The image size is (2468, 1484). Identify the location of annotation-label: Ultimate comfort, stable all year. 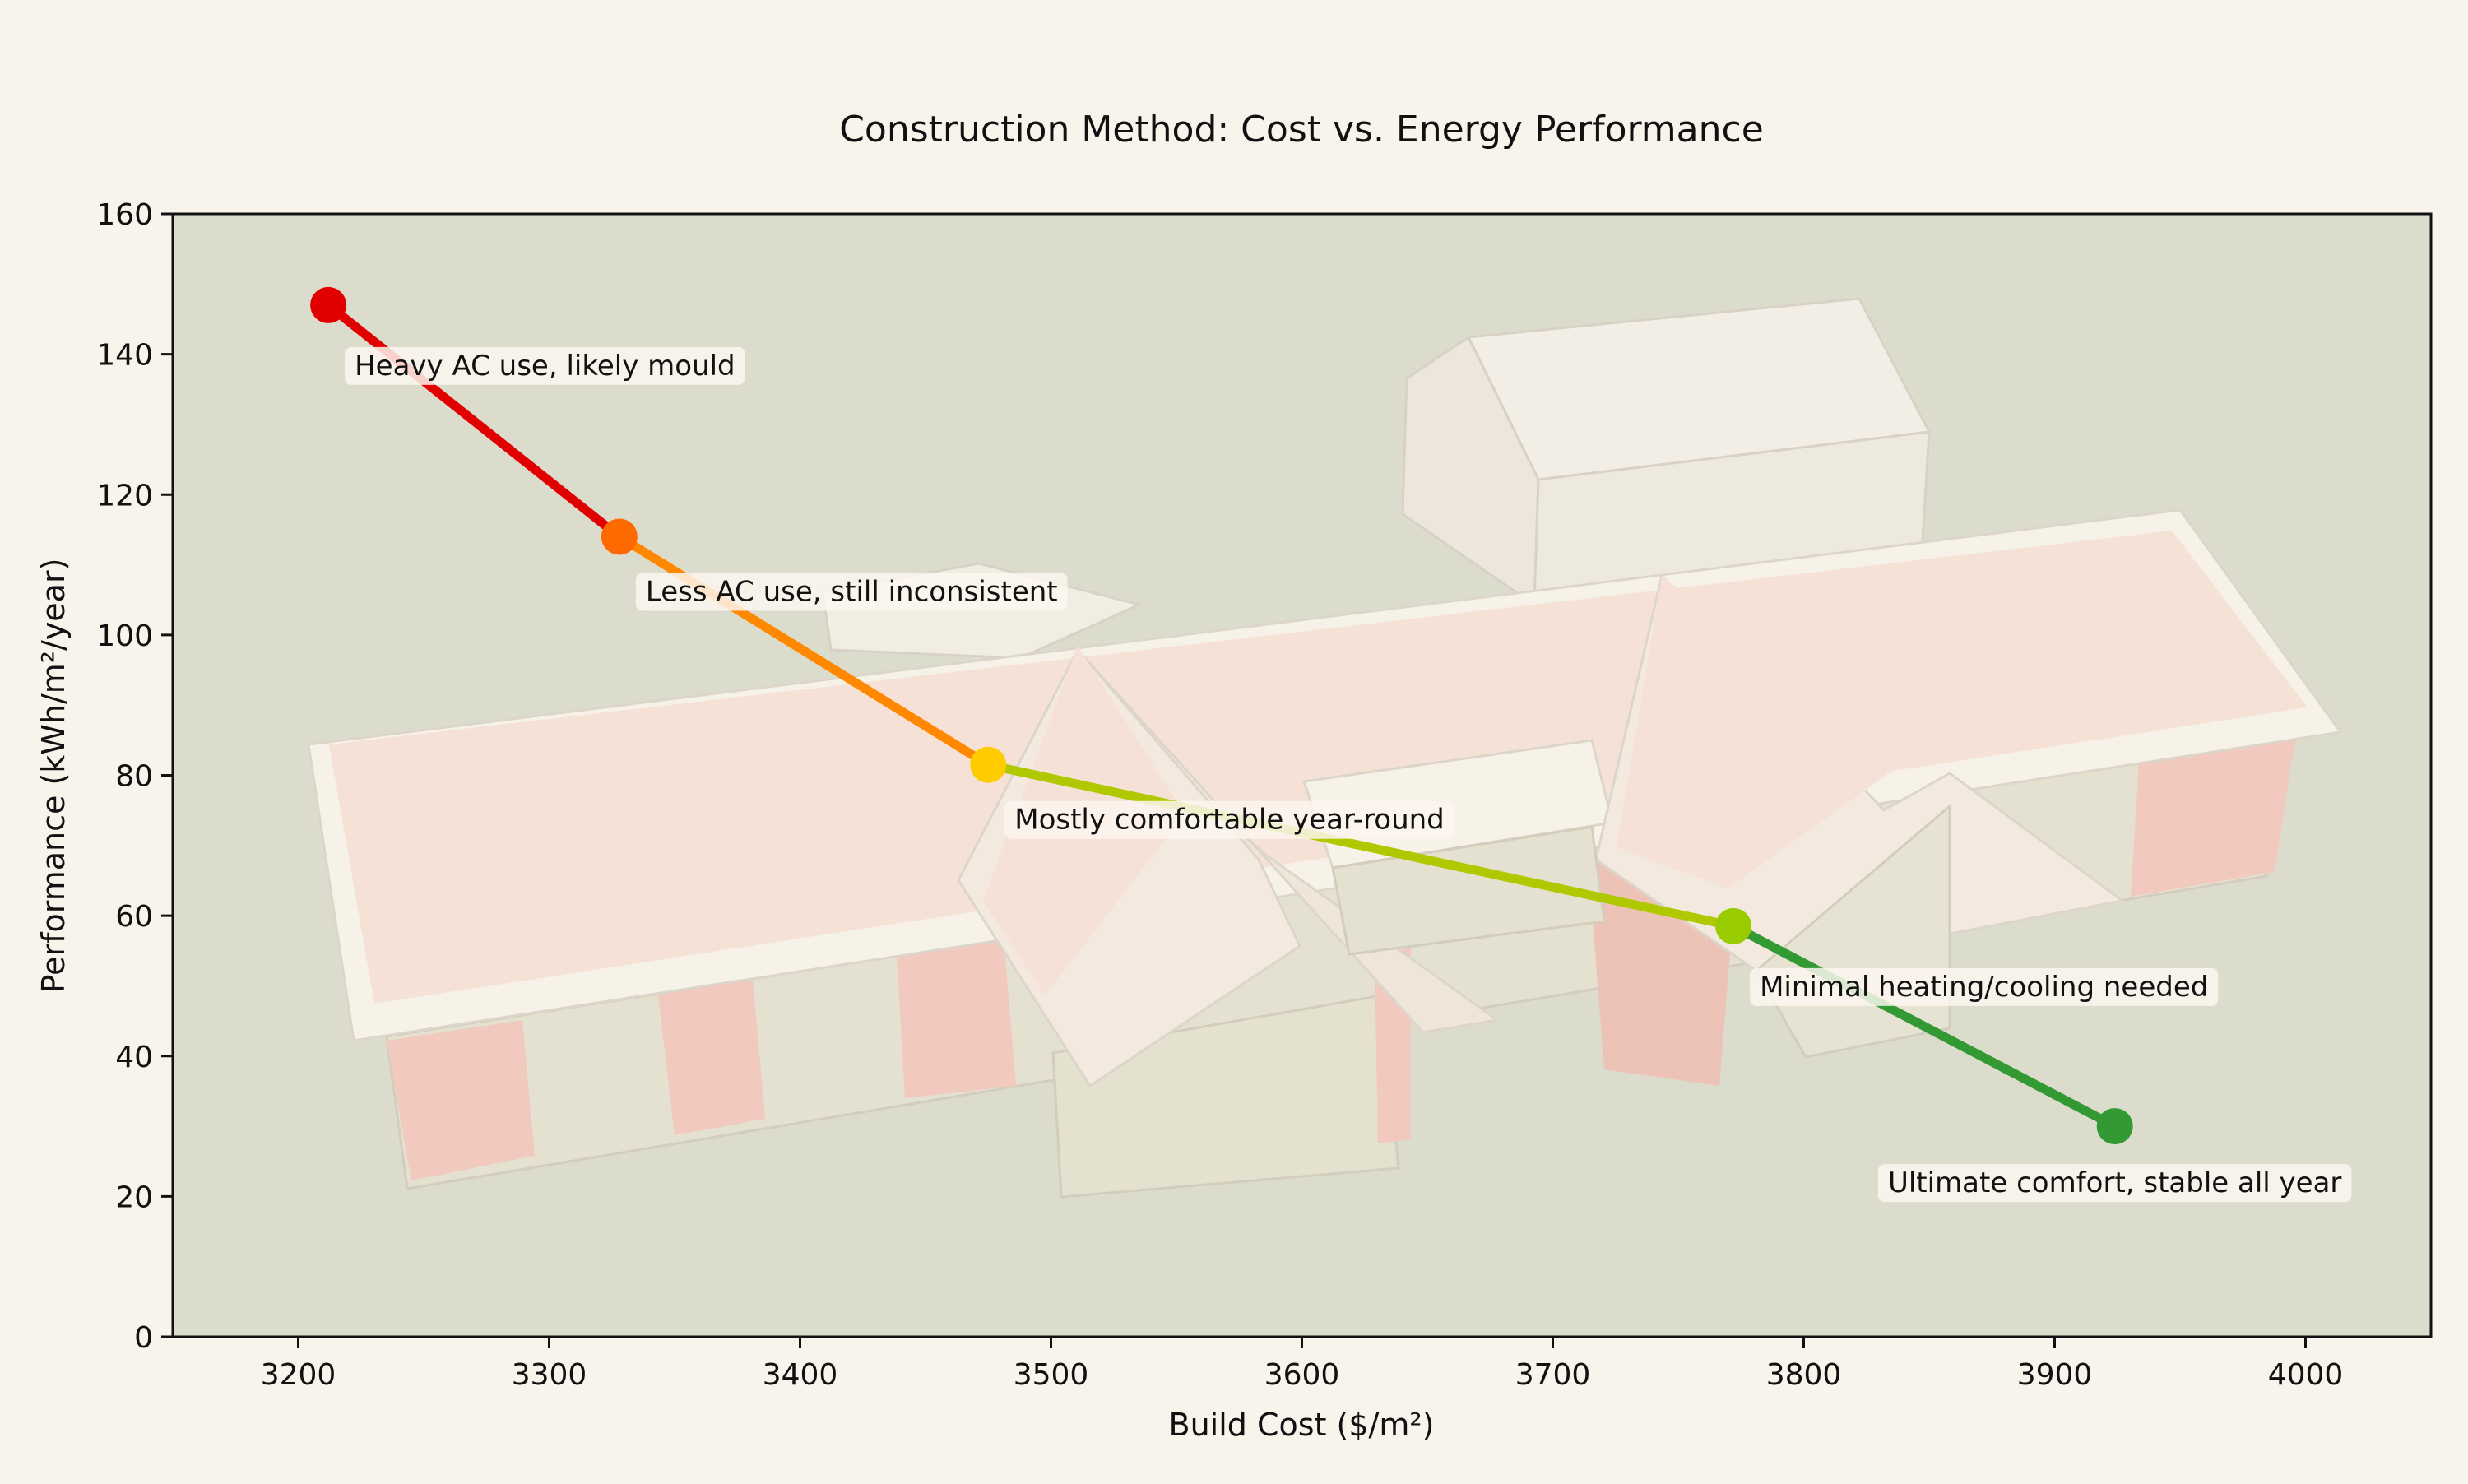
(2114, 1182).